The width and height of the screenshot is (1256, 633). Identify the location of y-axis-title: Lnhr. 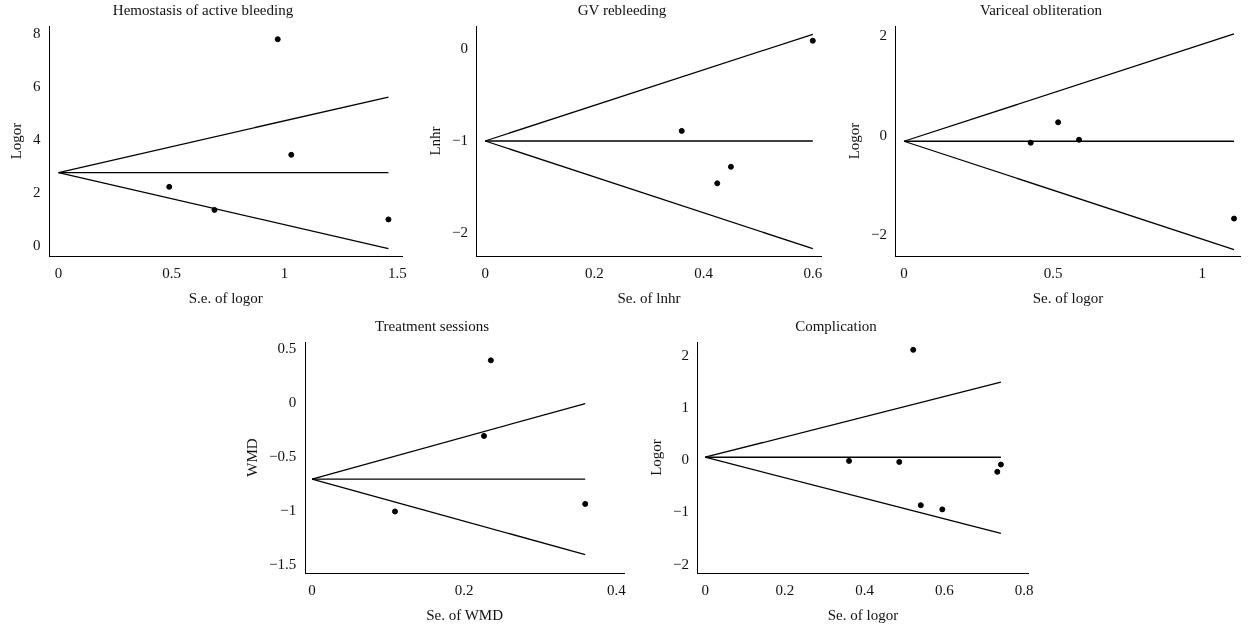
(434, 141).